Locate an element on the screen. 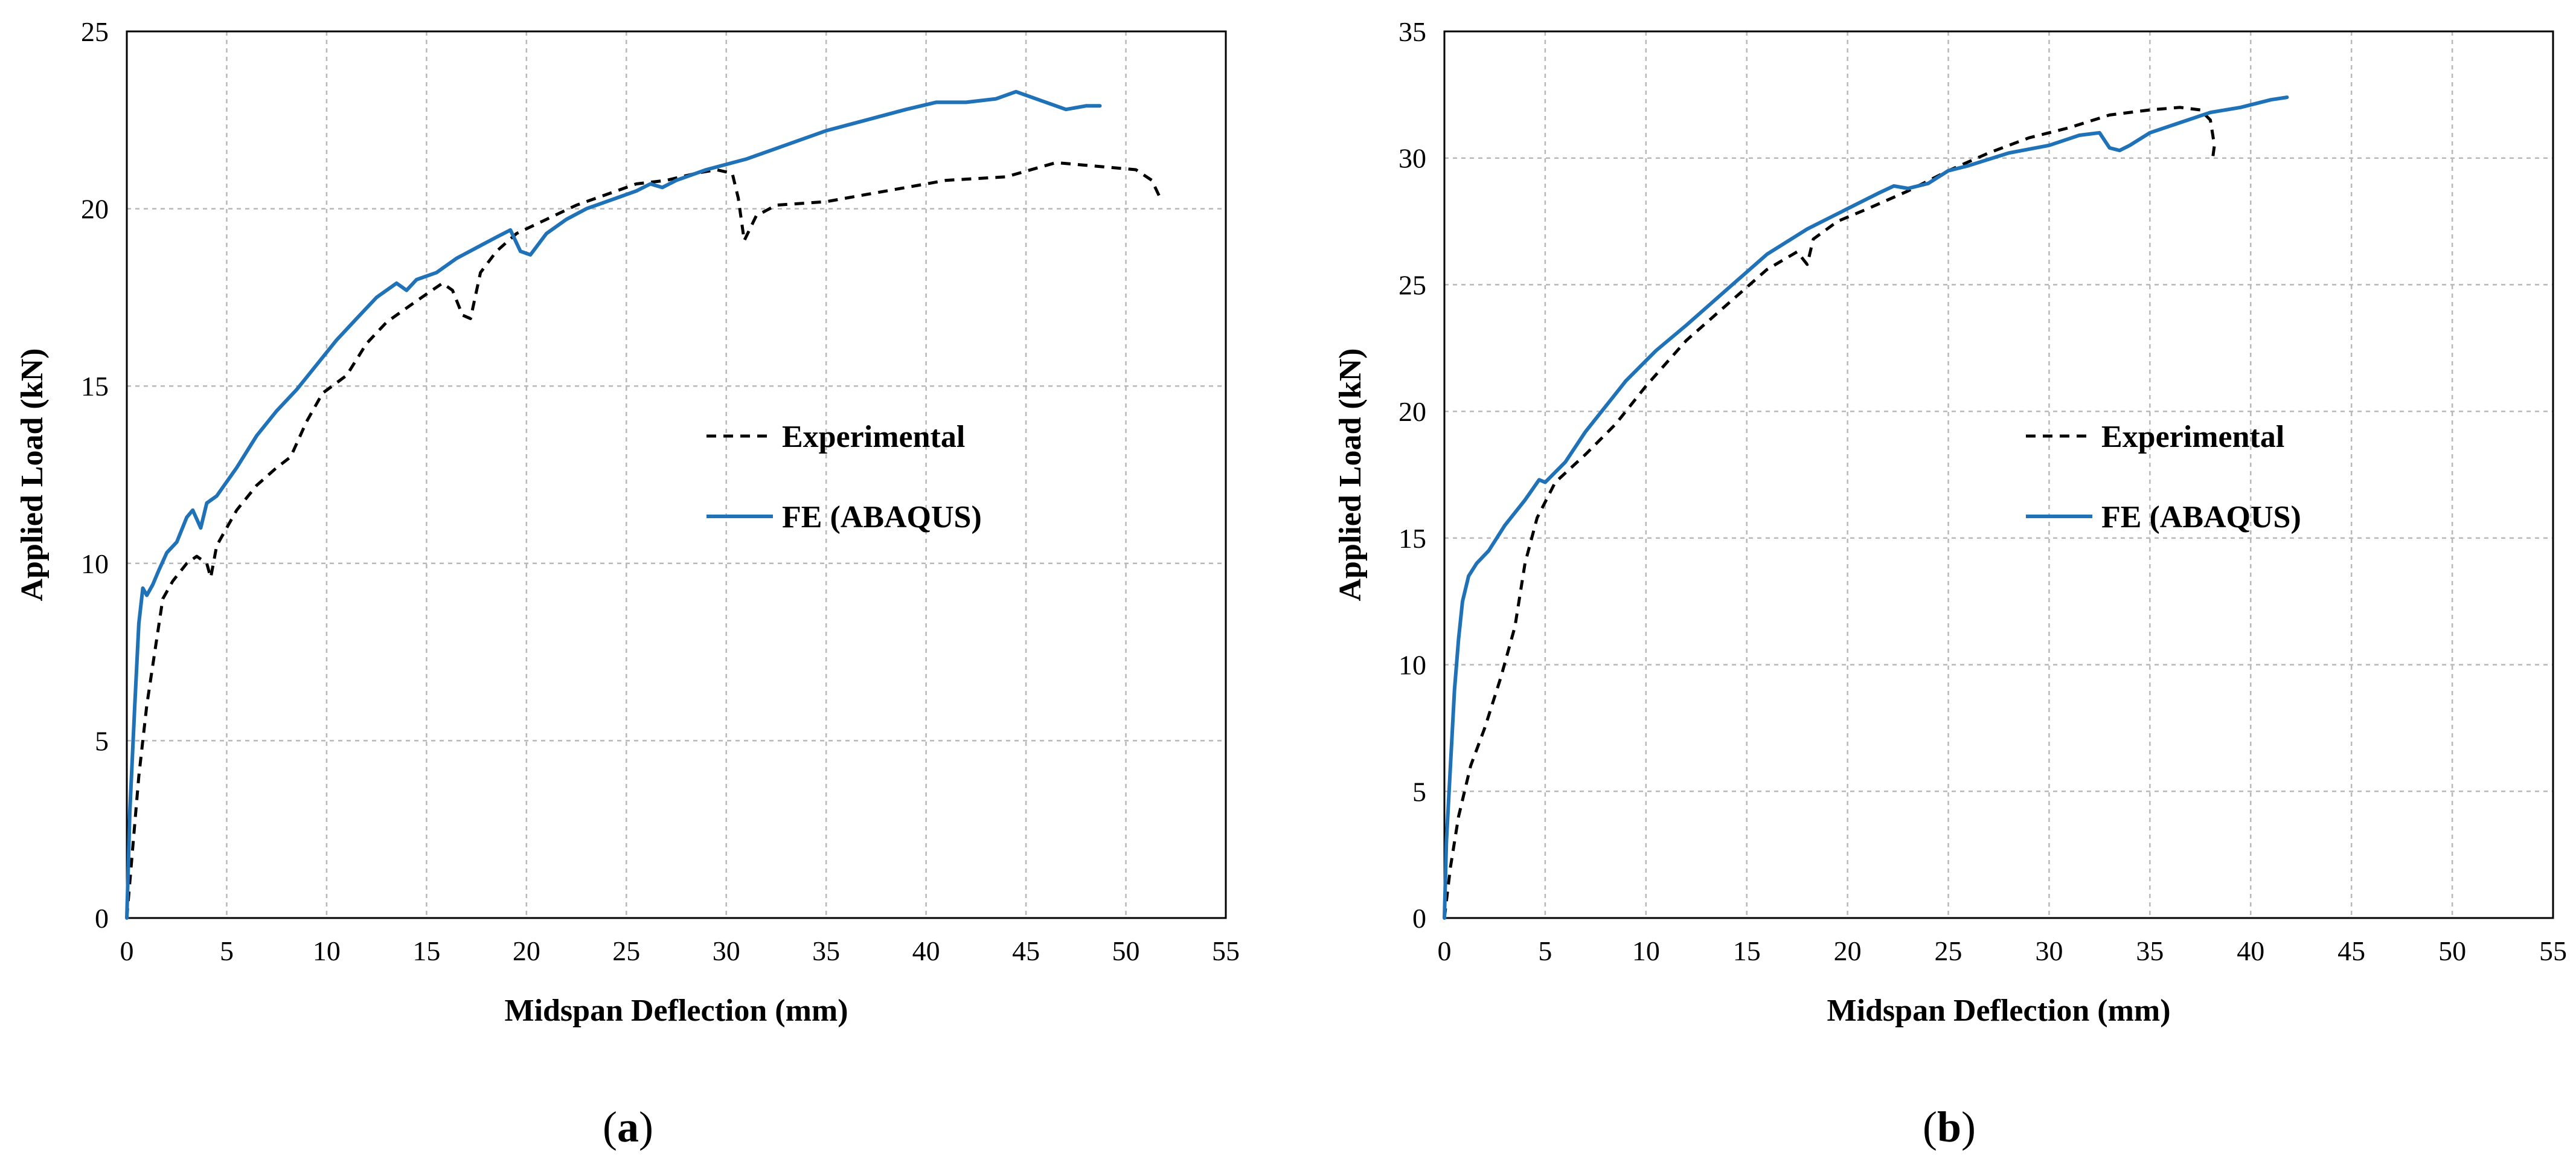 The height and width of the screenshot is (1162, 2576). y-tick-label: 35 is located at coordinates (1412, 31).